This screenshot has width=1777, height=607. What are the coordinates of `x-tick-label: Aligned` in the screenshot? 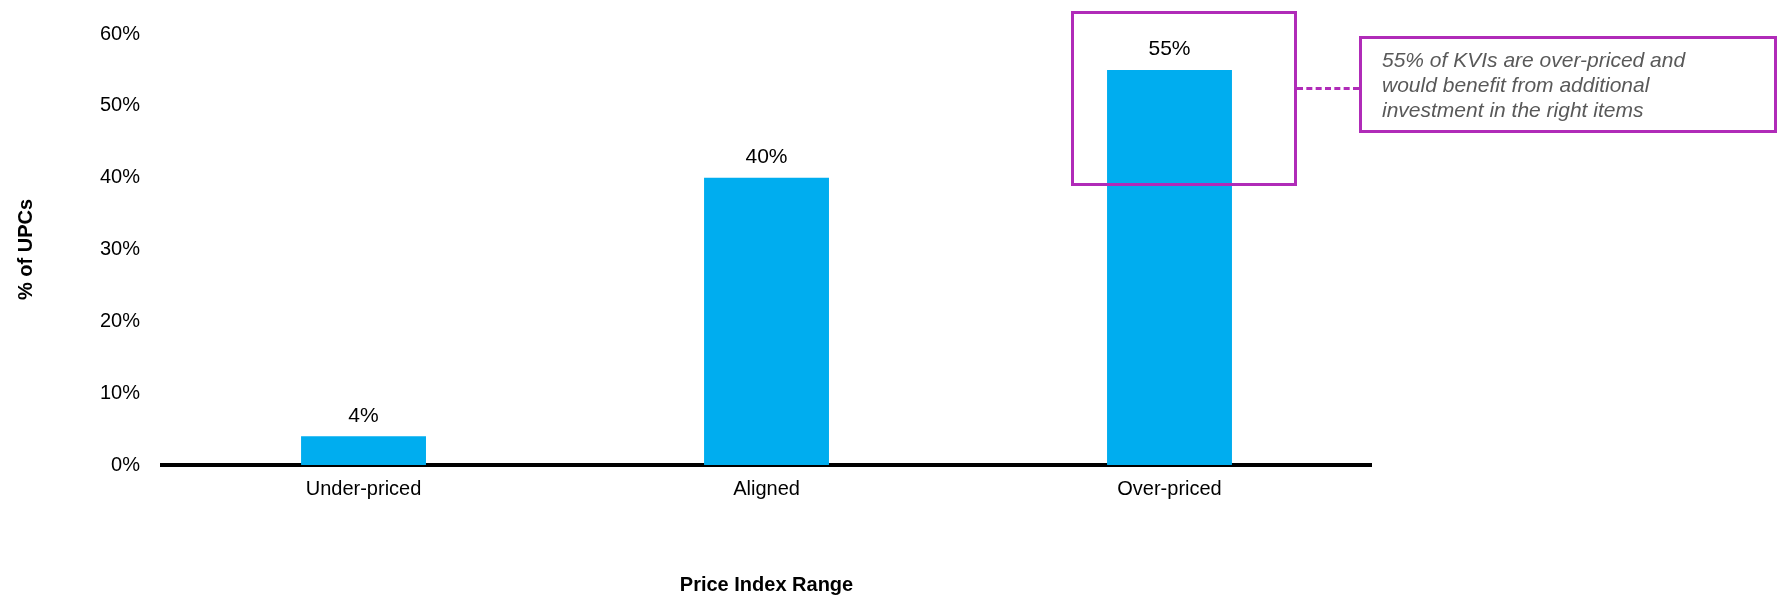 It's located at (766, 487).